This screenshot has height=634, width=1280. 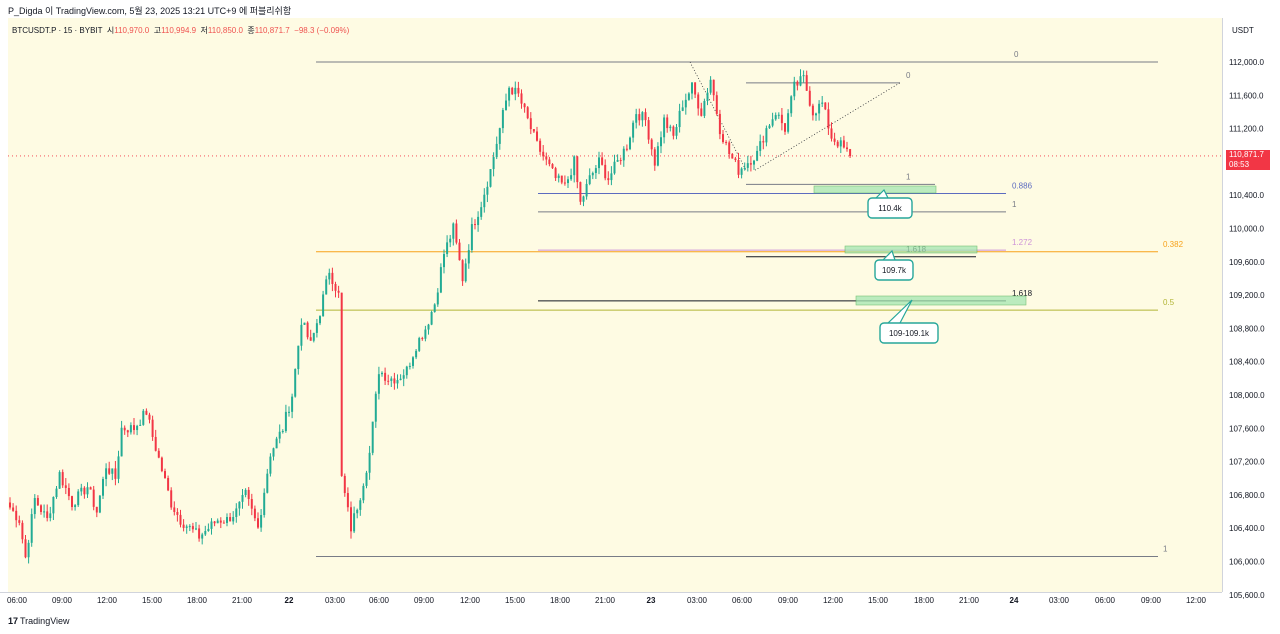 What do you see at coordinates (157, 30) in the screenshot?
I see `high-label: 고` at bounding box center [157, 30].